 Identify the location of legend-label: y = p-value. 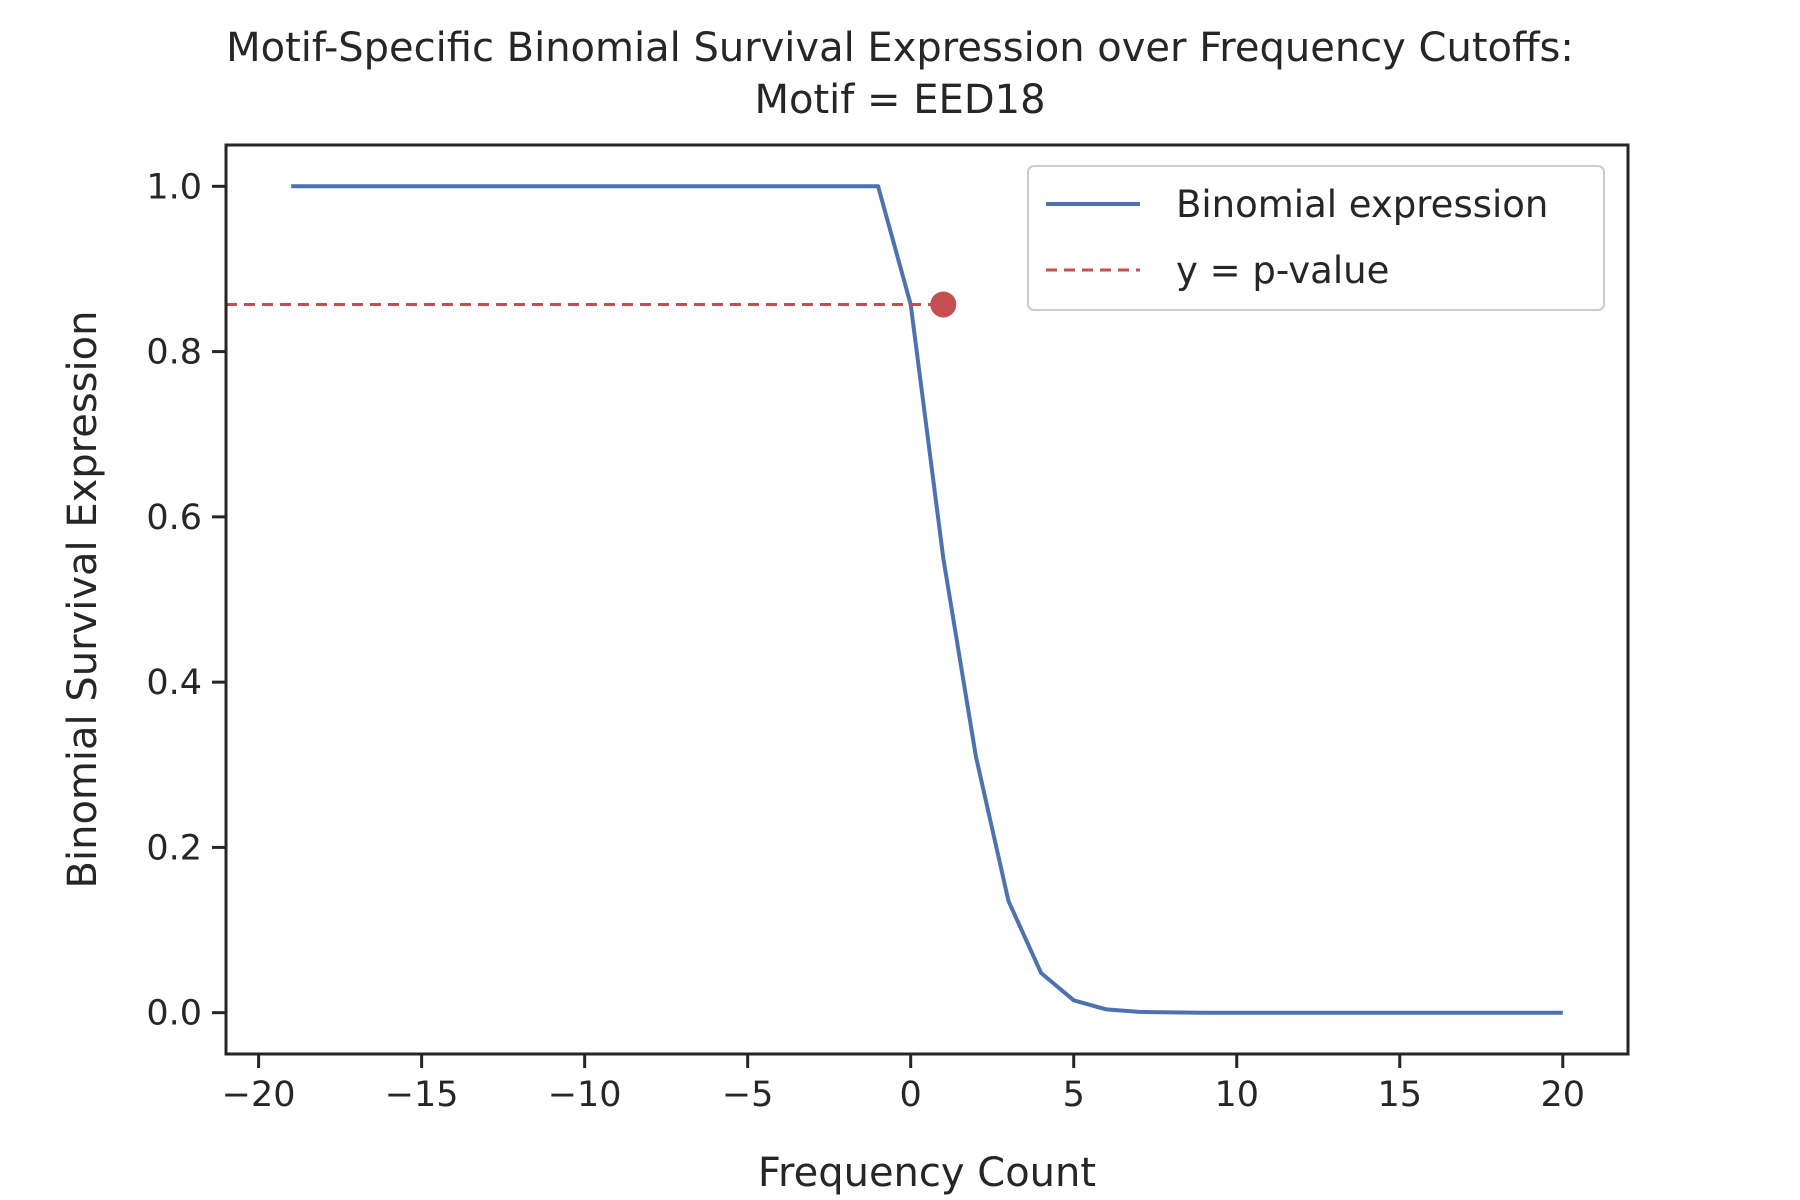
(1282, 270).